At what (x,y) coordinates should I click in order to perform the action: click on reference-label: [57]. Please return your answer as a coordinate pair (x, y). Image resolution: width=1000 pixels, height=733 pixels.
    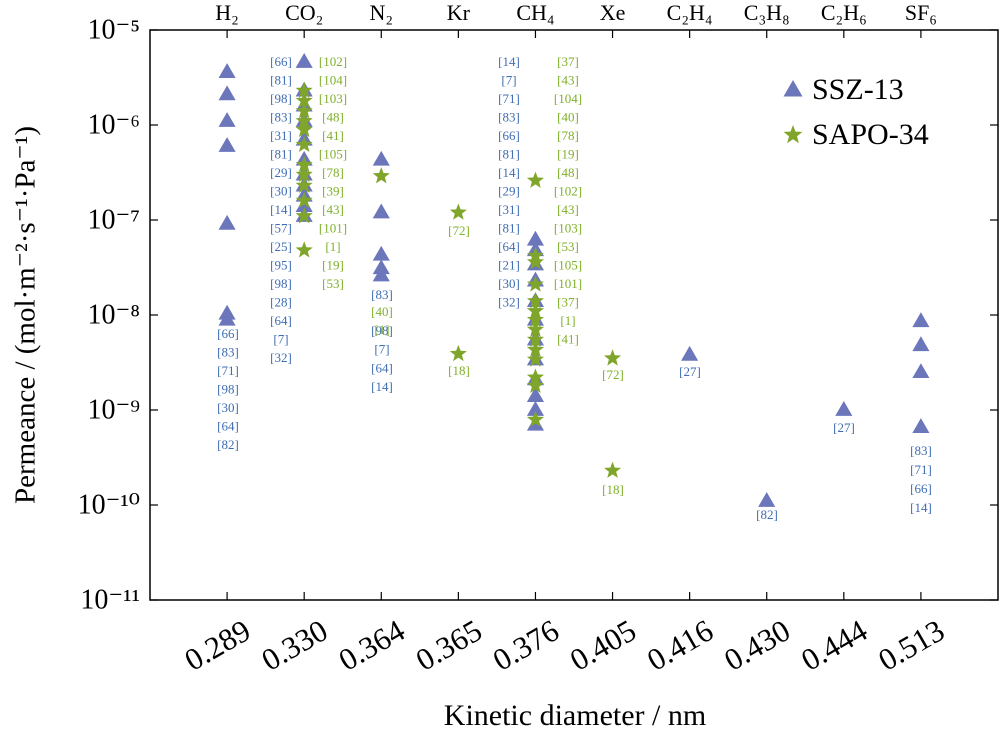
    Looking at the image, I should click on (281, 227).